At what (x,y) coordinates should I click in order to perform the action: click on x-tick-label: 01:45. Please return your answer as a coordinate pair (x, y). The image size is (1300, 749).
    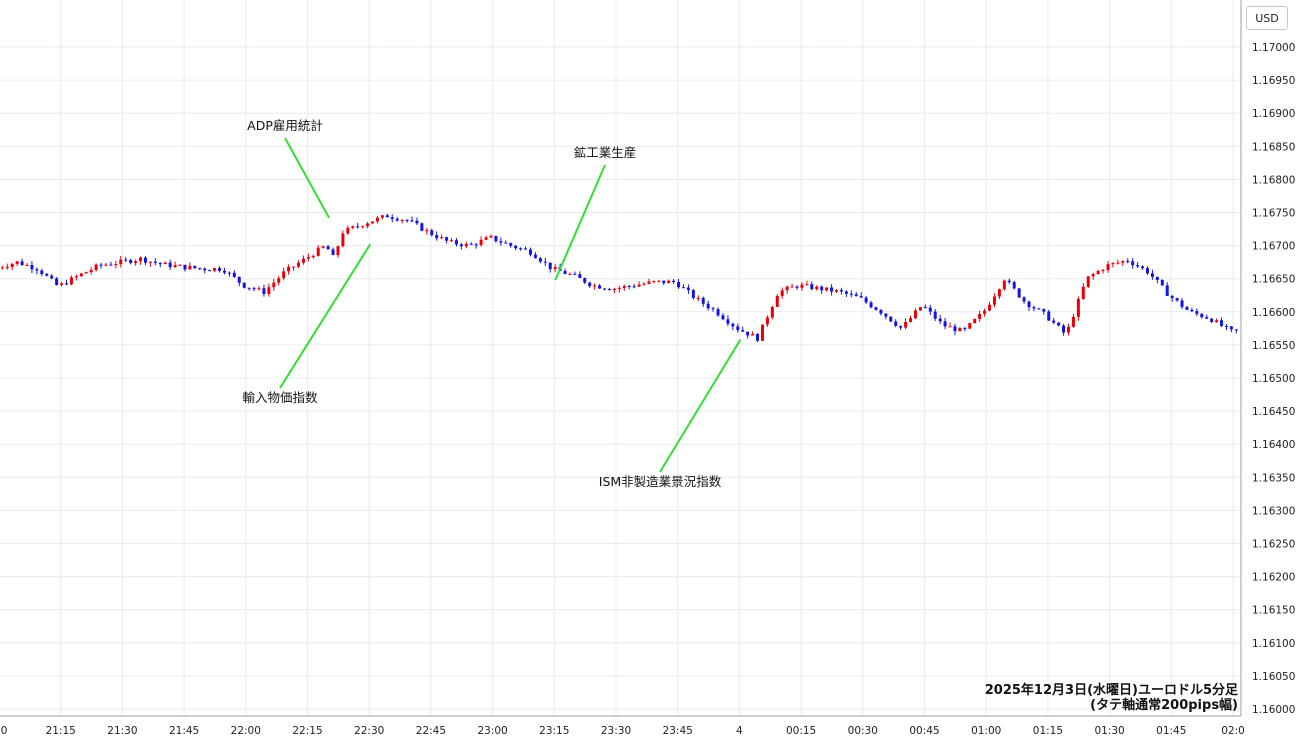
    Looking at the image, I should click on (1171, 731).